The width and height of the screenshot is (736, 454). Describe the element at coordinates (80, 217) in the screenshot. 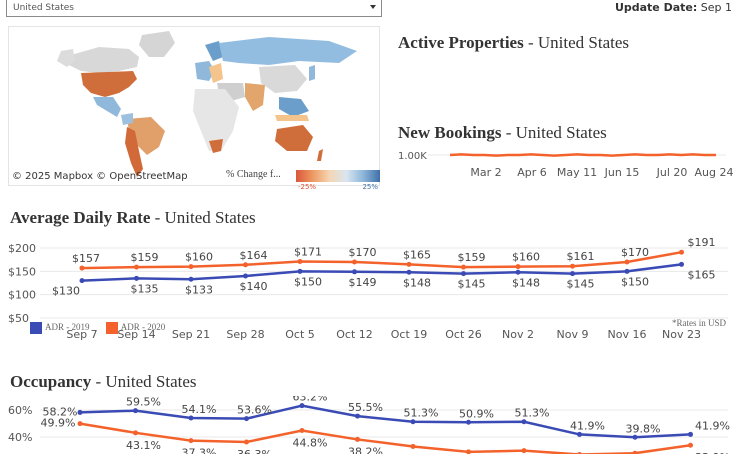

I see `adr-title: Average Daily Rate` at that location.